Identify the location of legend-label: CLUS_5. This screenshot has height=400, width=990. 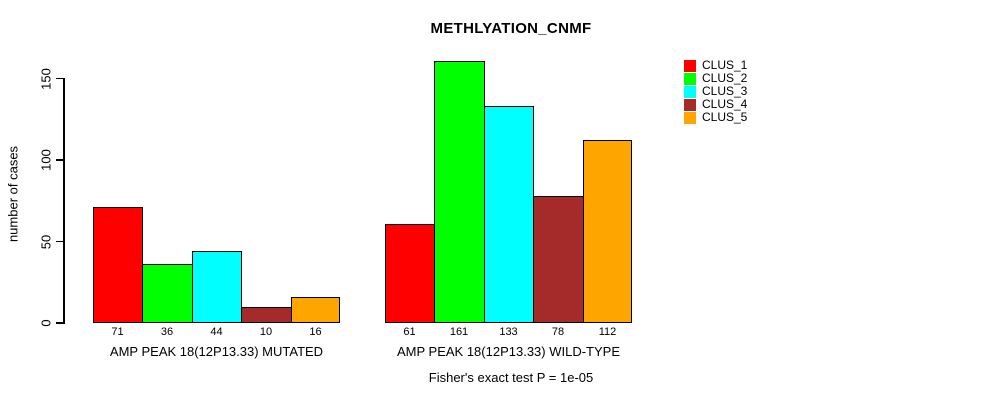
(725, 117).